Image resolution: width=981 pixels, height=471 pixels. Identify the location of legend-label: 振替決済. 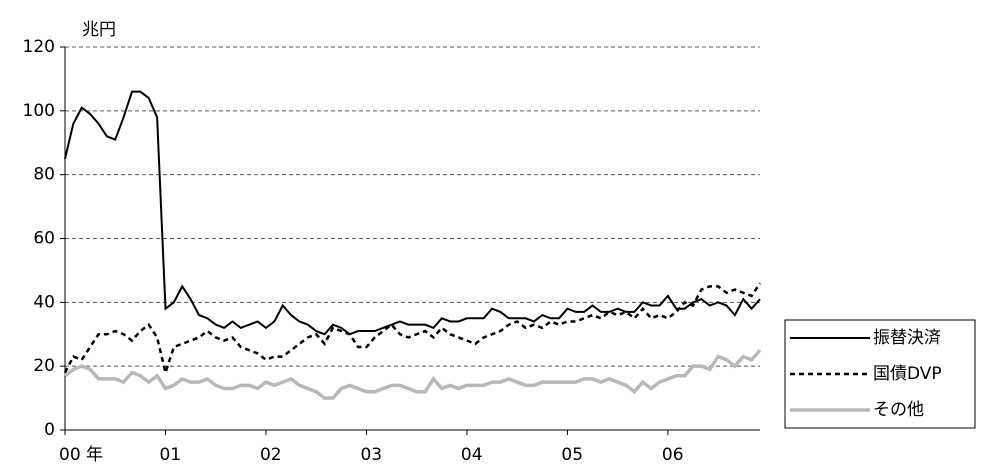
(907, 338).